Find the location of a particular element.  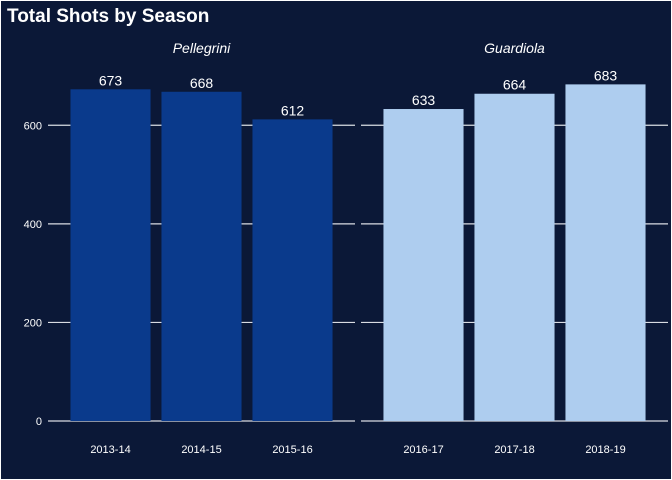

x-tick-label: 2016-17 is located at coordinates (423, 450).